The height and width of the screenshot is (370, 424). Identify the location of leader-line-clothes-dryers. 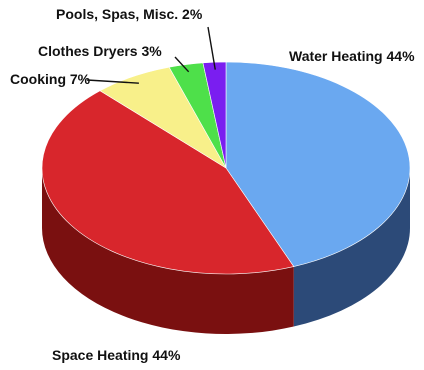
(182, 64).